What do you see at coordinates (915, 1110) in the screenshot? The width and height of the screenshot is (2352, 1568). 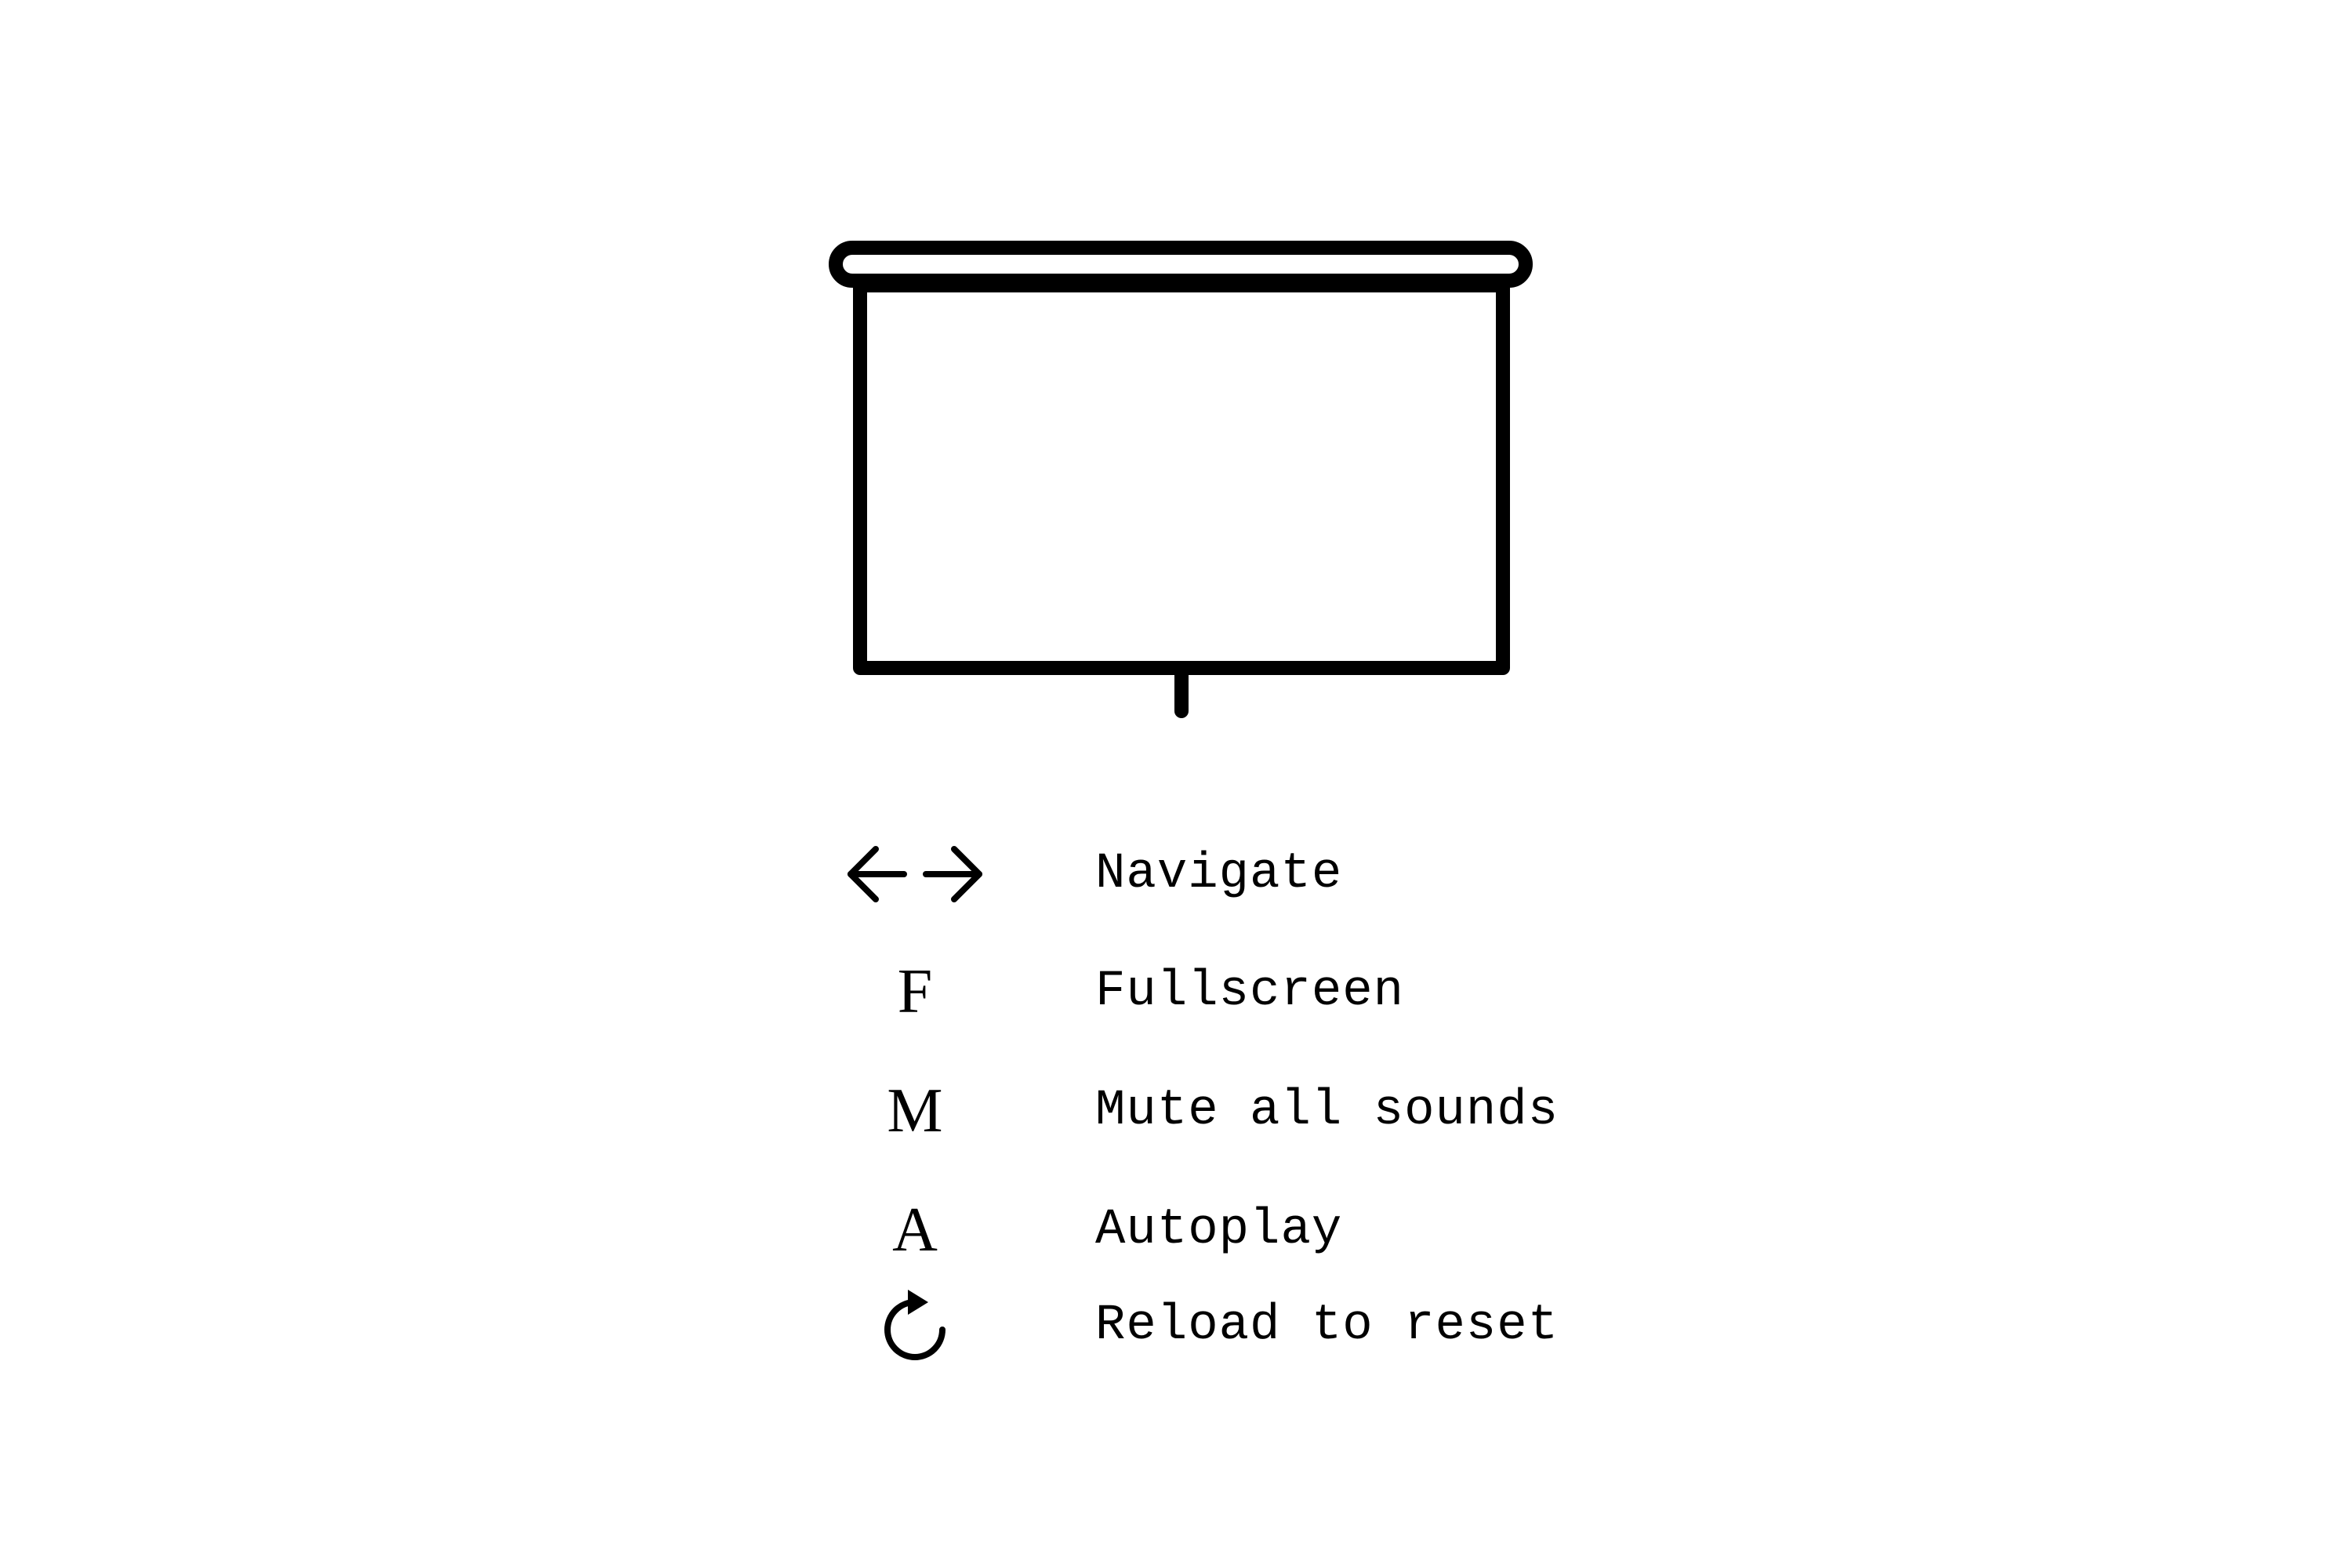 I see `shortcut-key: M` at bounding box center [915, 1110].